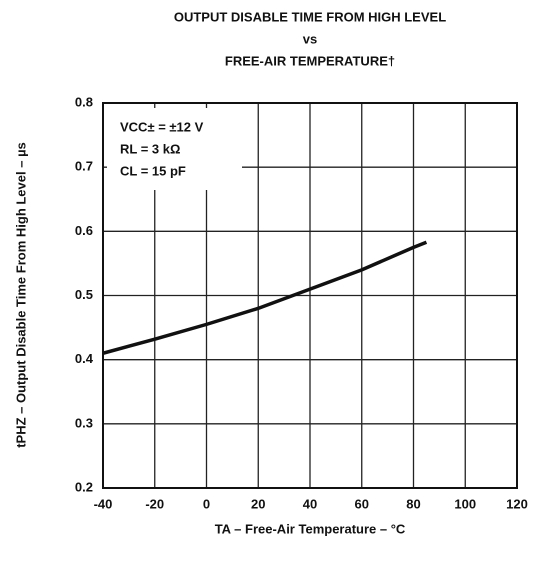 The width and height of the screenshot is (548, 566). What do you see at coordinates (84, 230) in the screenshot?
I see `y-tick-label: 0.6` at bounding box center [84, 230].